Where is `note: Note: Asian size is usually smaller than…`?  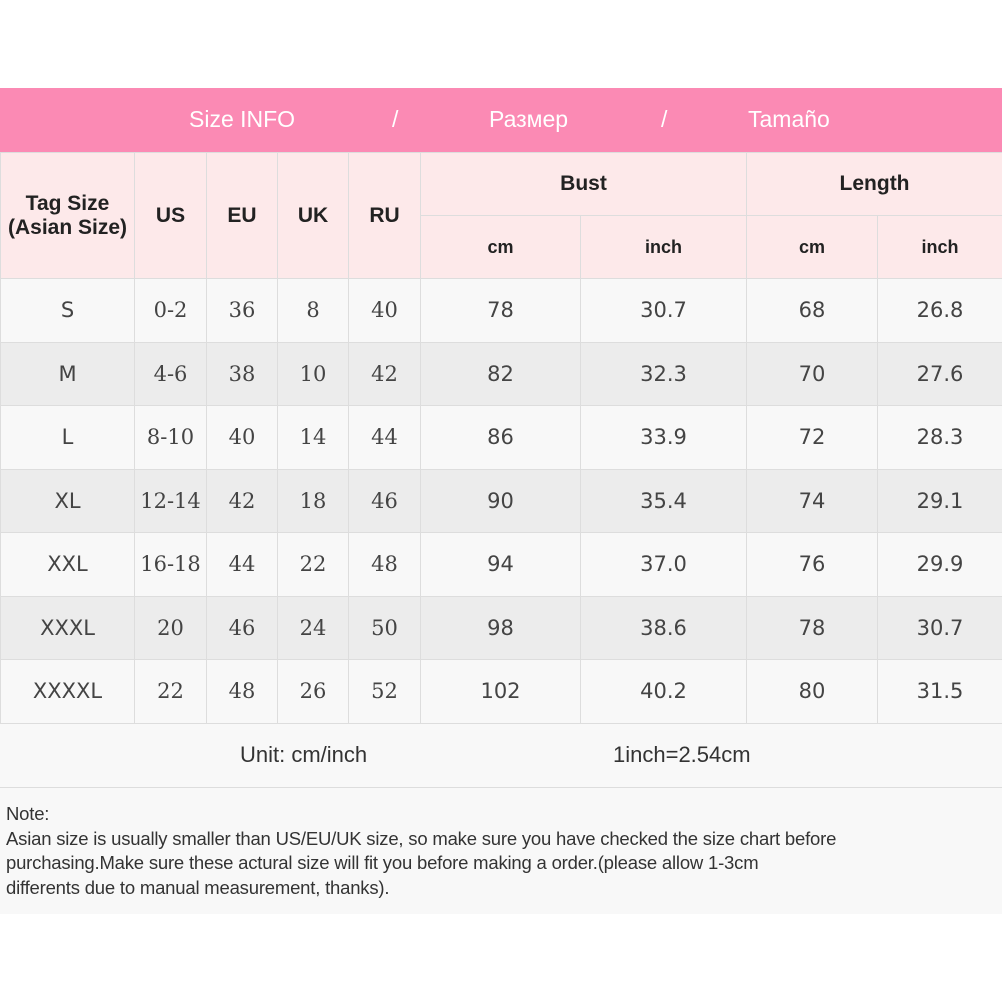
note: Note: Asian size is usually smaller than… is located at coordinates (501, 851).